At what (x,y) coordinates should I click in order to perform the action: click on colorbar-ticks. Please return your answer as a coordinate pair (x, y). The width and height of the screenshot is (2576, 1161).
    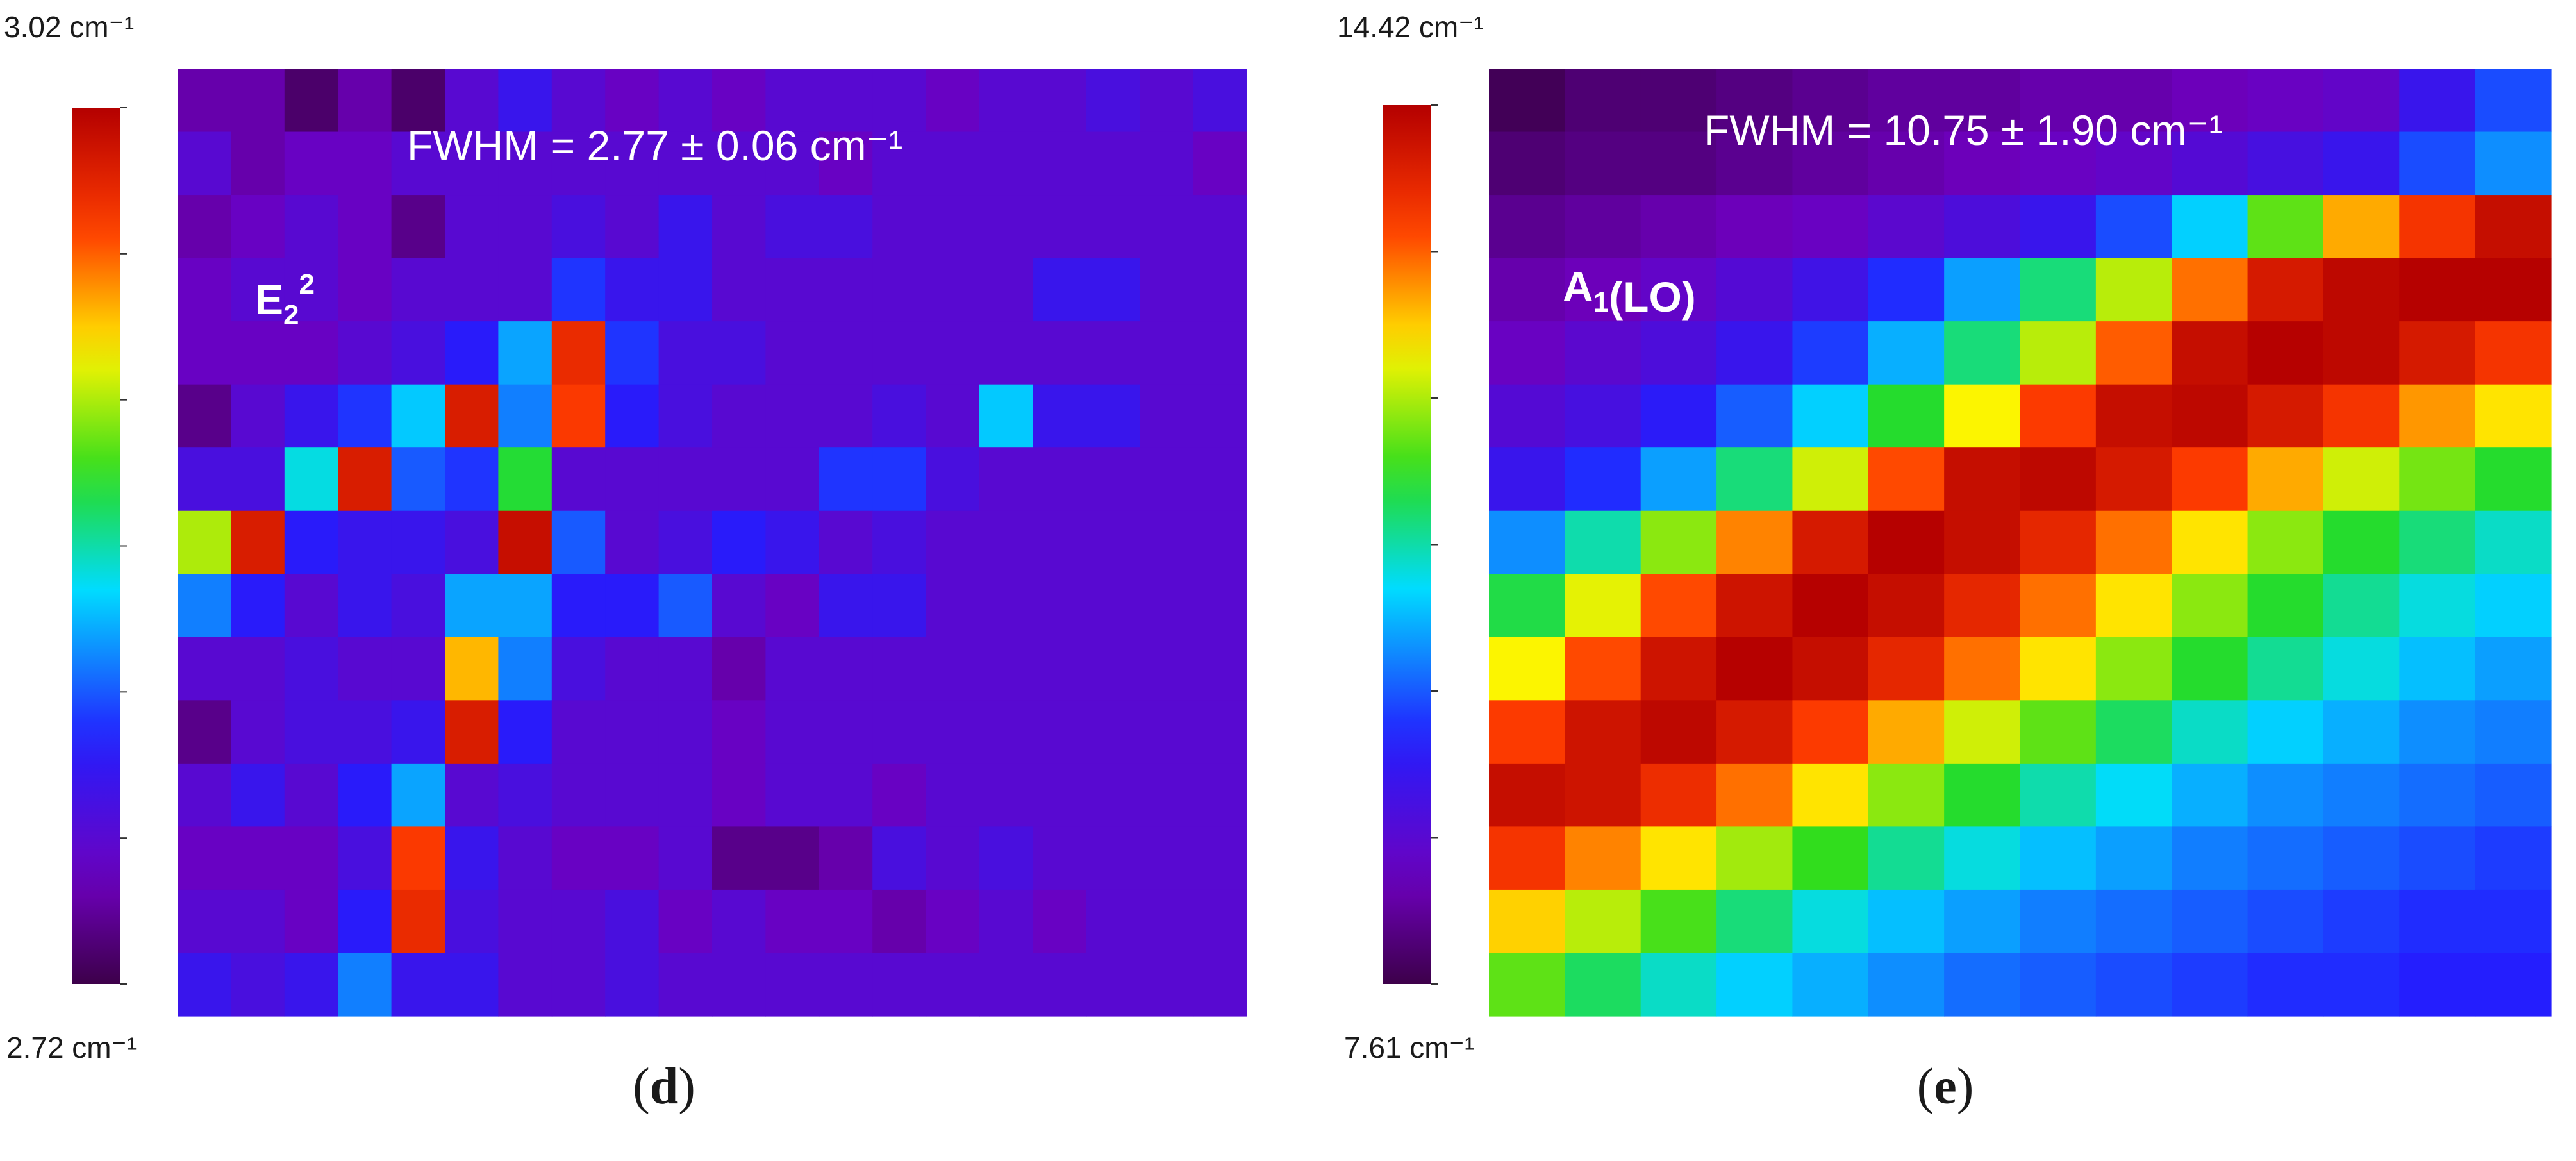
    Looking at the image, I should click on (124, 546).